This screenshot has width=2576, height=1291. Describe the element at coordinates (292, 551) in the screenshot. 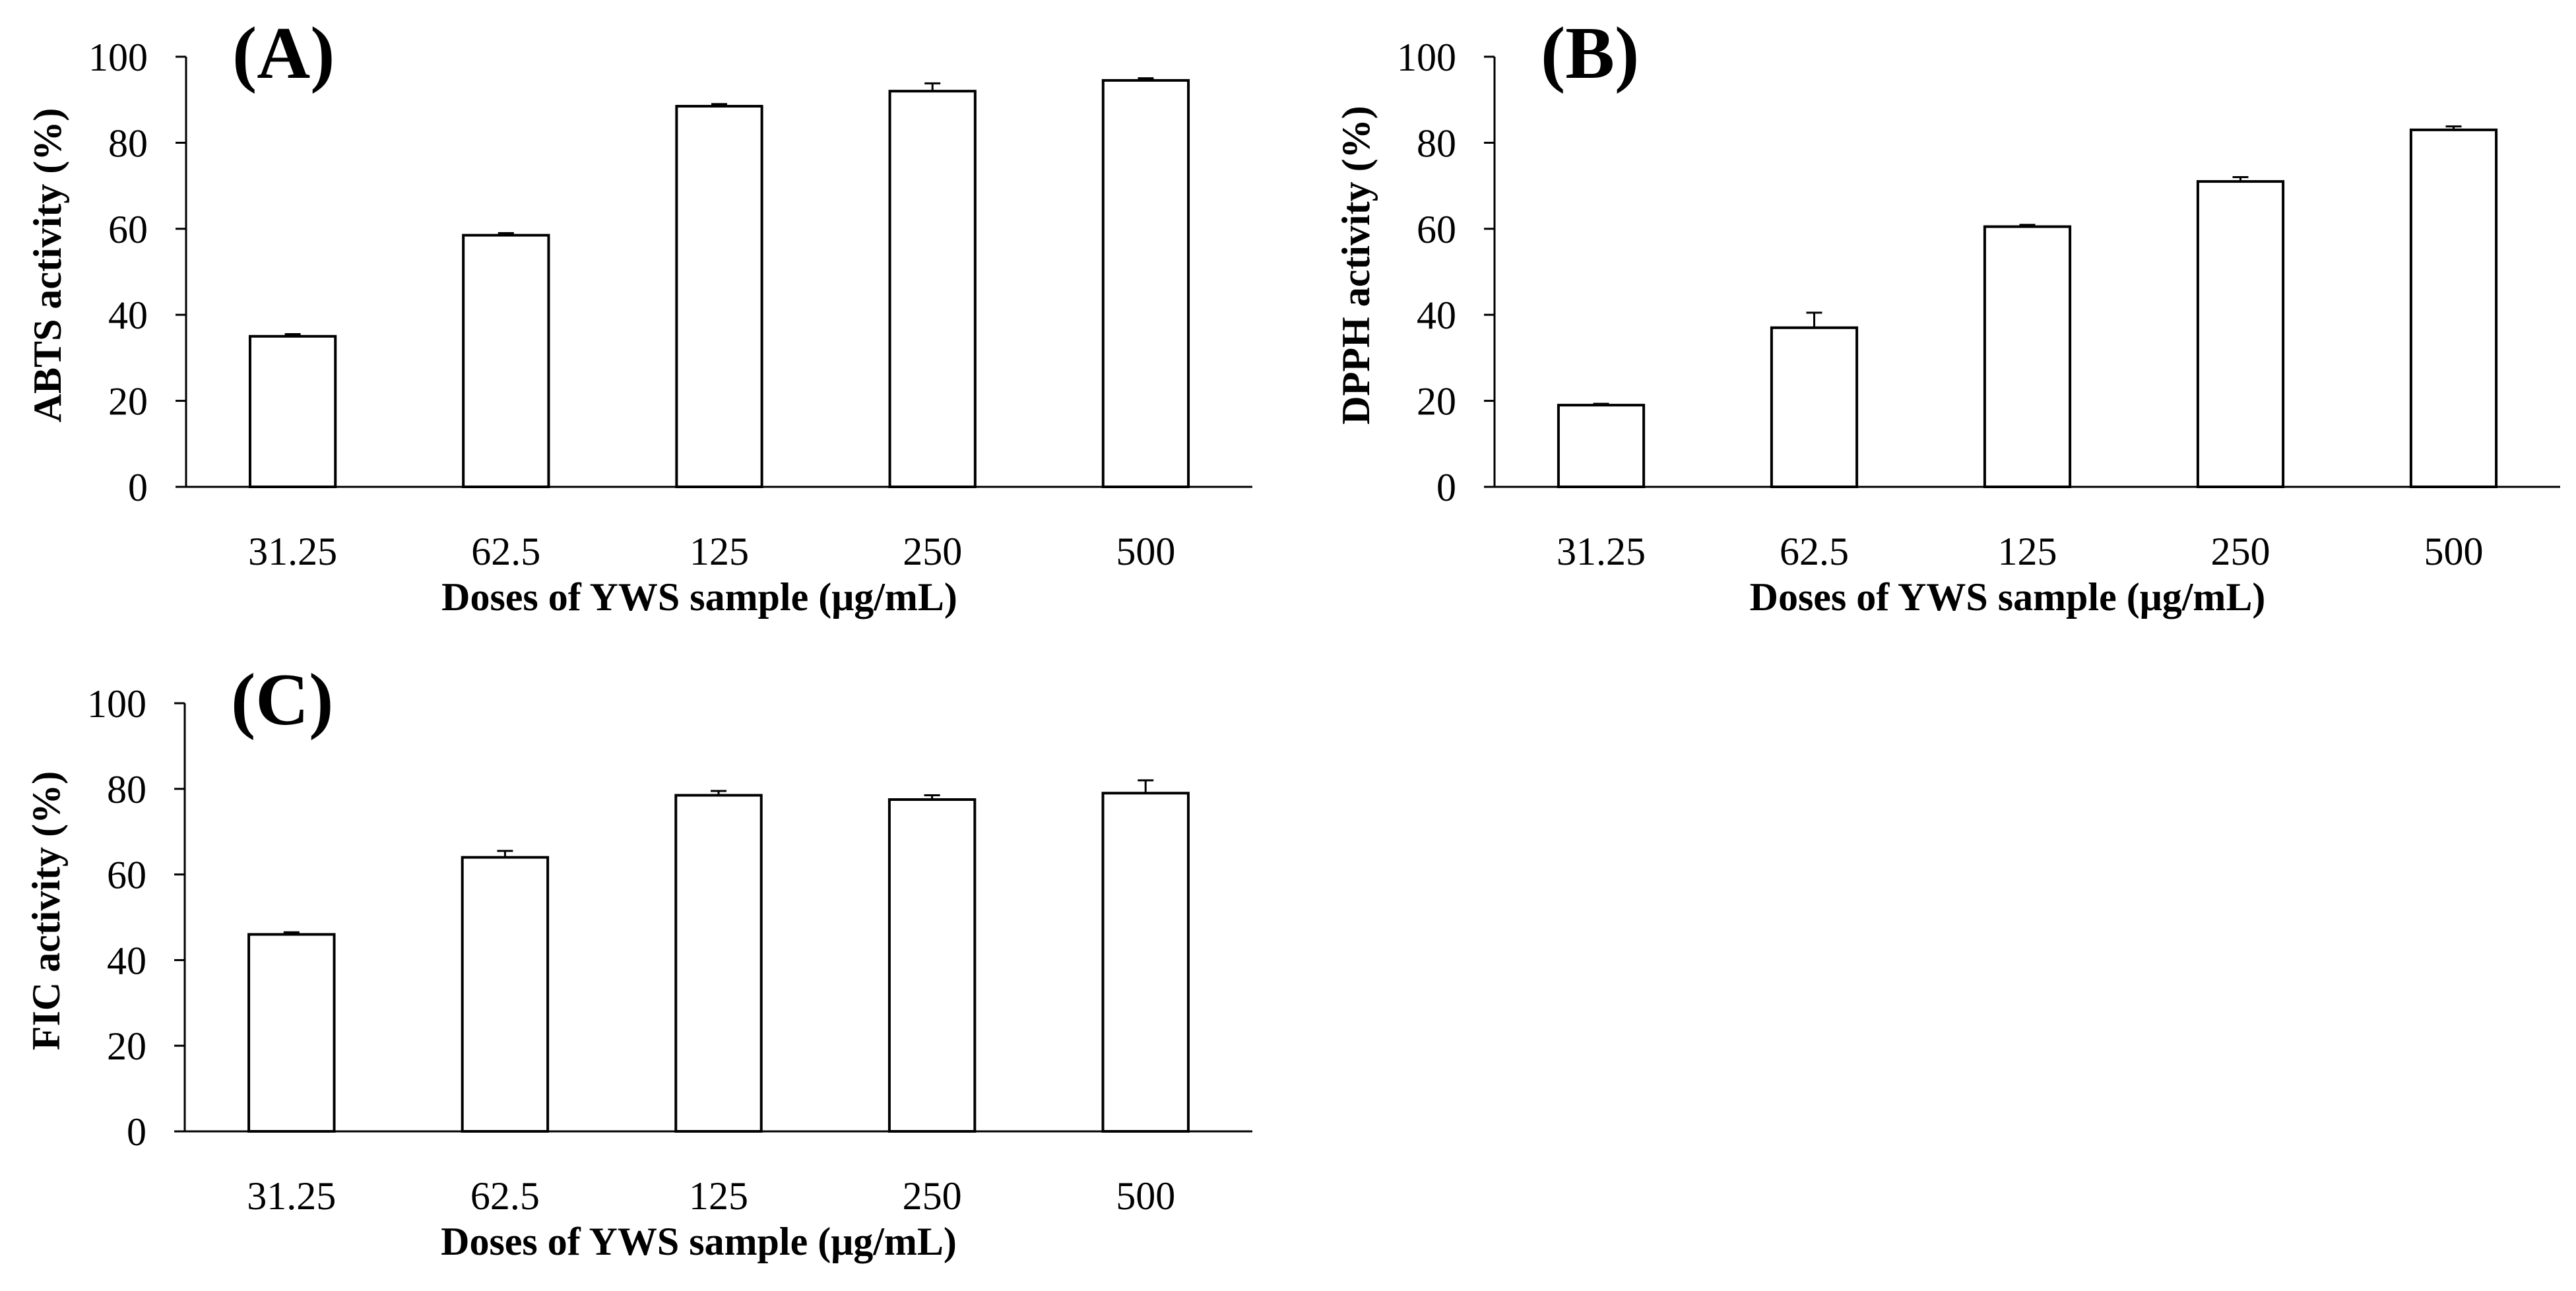

I see `panel-a-x-tick-label: 31.25` at that location.